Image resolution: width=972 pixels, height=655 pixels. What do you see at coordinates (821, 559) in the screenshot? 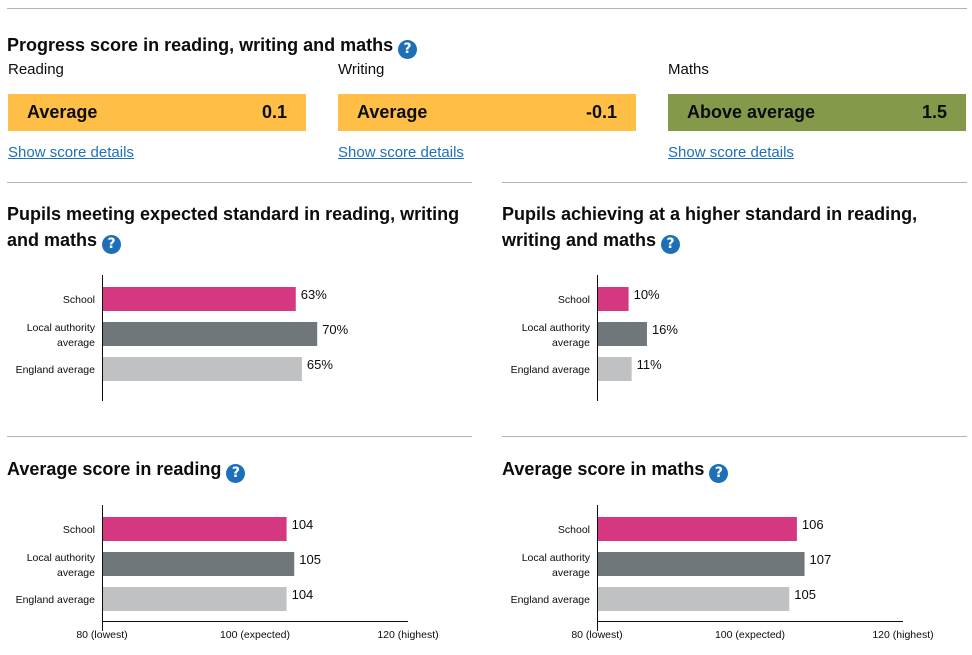
I see `bar-value-label: 107` at bounding box center [821, 559].